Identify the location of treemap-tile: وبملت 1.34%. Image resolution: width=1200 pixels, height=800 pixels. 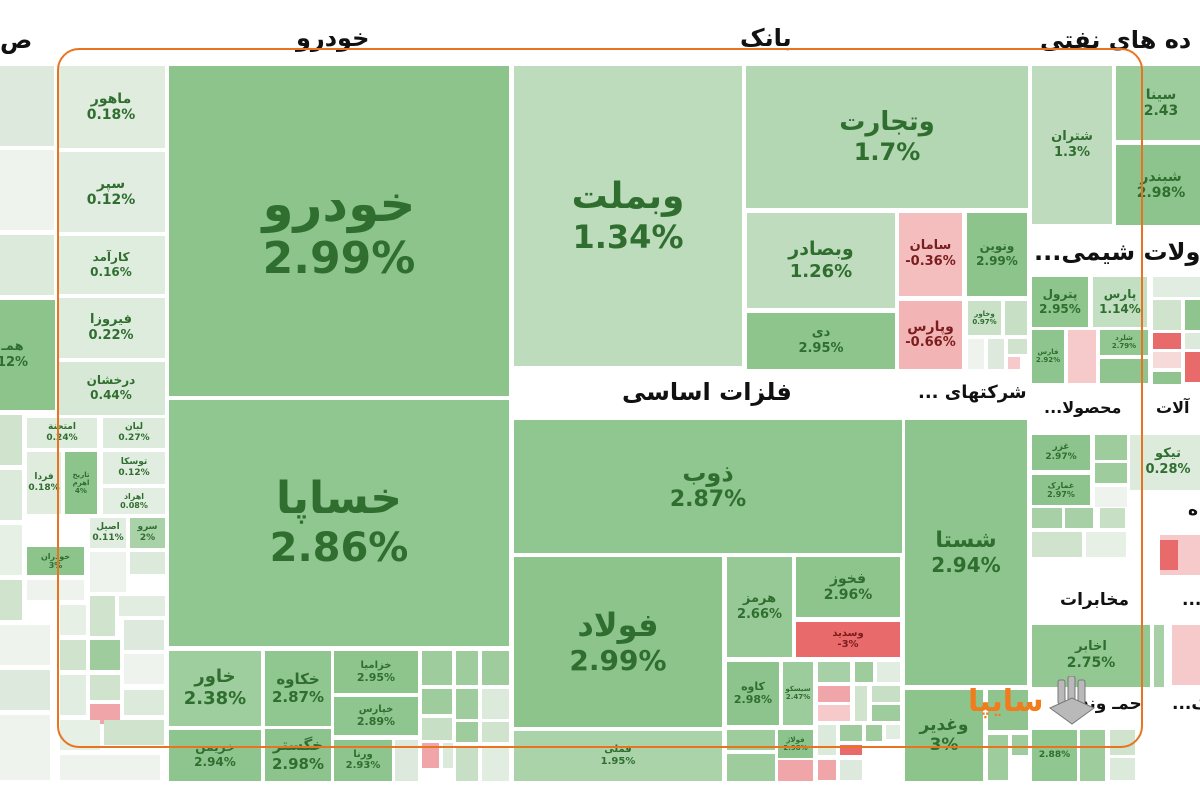
(628, 216).